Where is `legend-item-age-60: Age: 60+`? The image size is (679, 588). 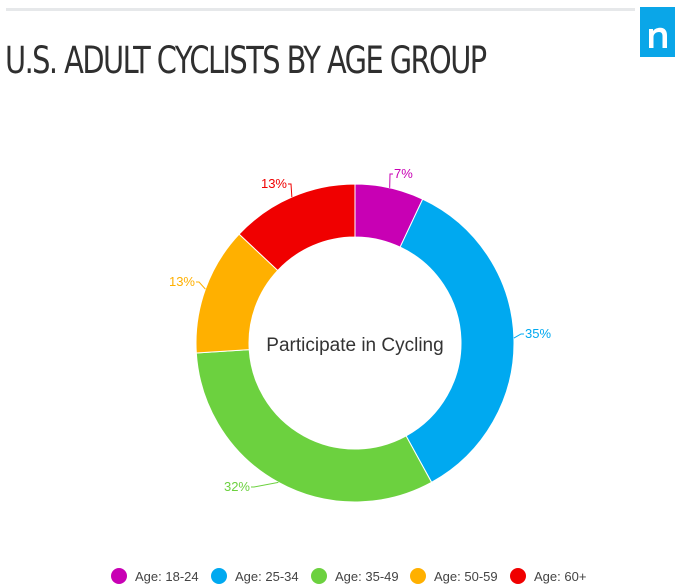
legend-item-age-60: Age: 60+ is located at coordinates (548, 576).